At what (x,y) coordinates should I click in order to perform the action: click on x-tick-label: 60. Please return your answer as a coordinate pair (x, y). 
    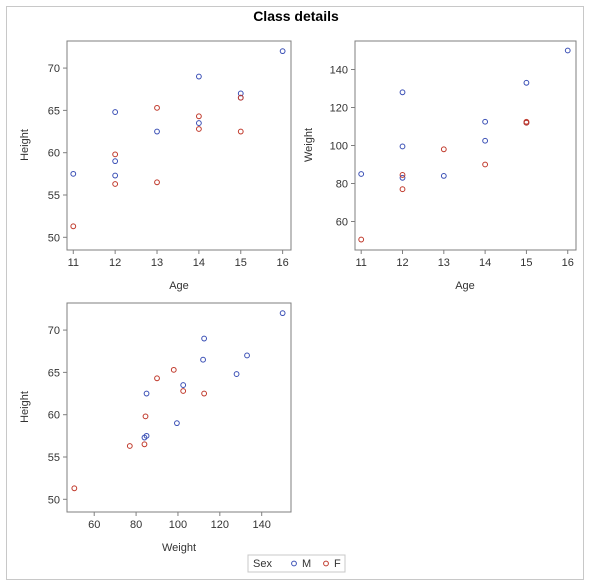
    Looking at the image, I should click on (94, 525).